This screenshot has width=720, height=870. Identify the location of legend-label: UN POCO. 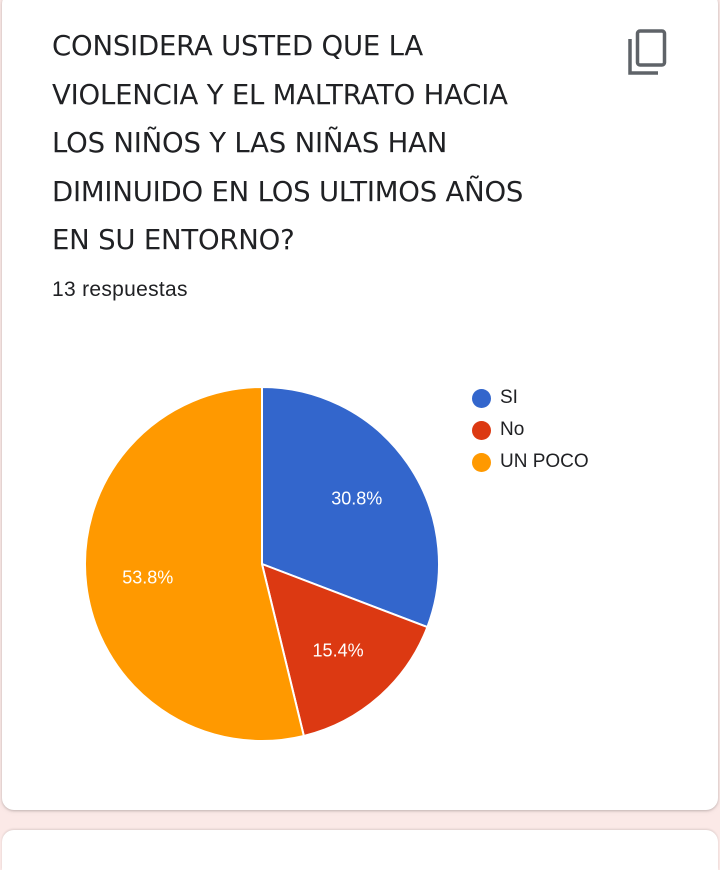
(544, 461).